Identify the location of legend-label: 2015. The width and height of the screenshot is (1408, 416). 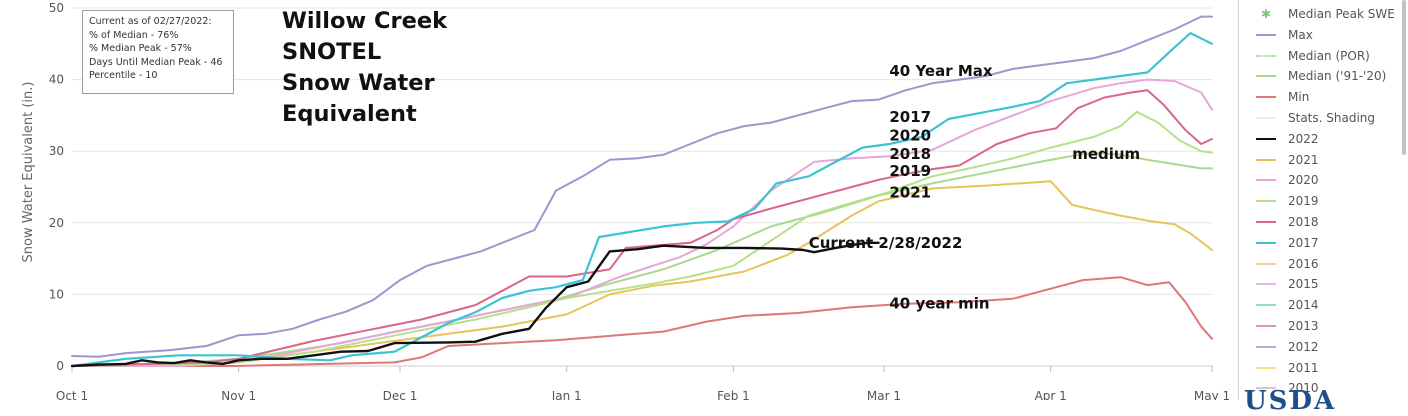
(1303, 284).